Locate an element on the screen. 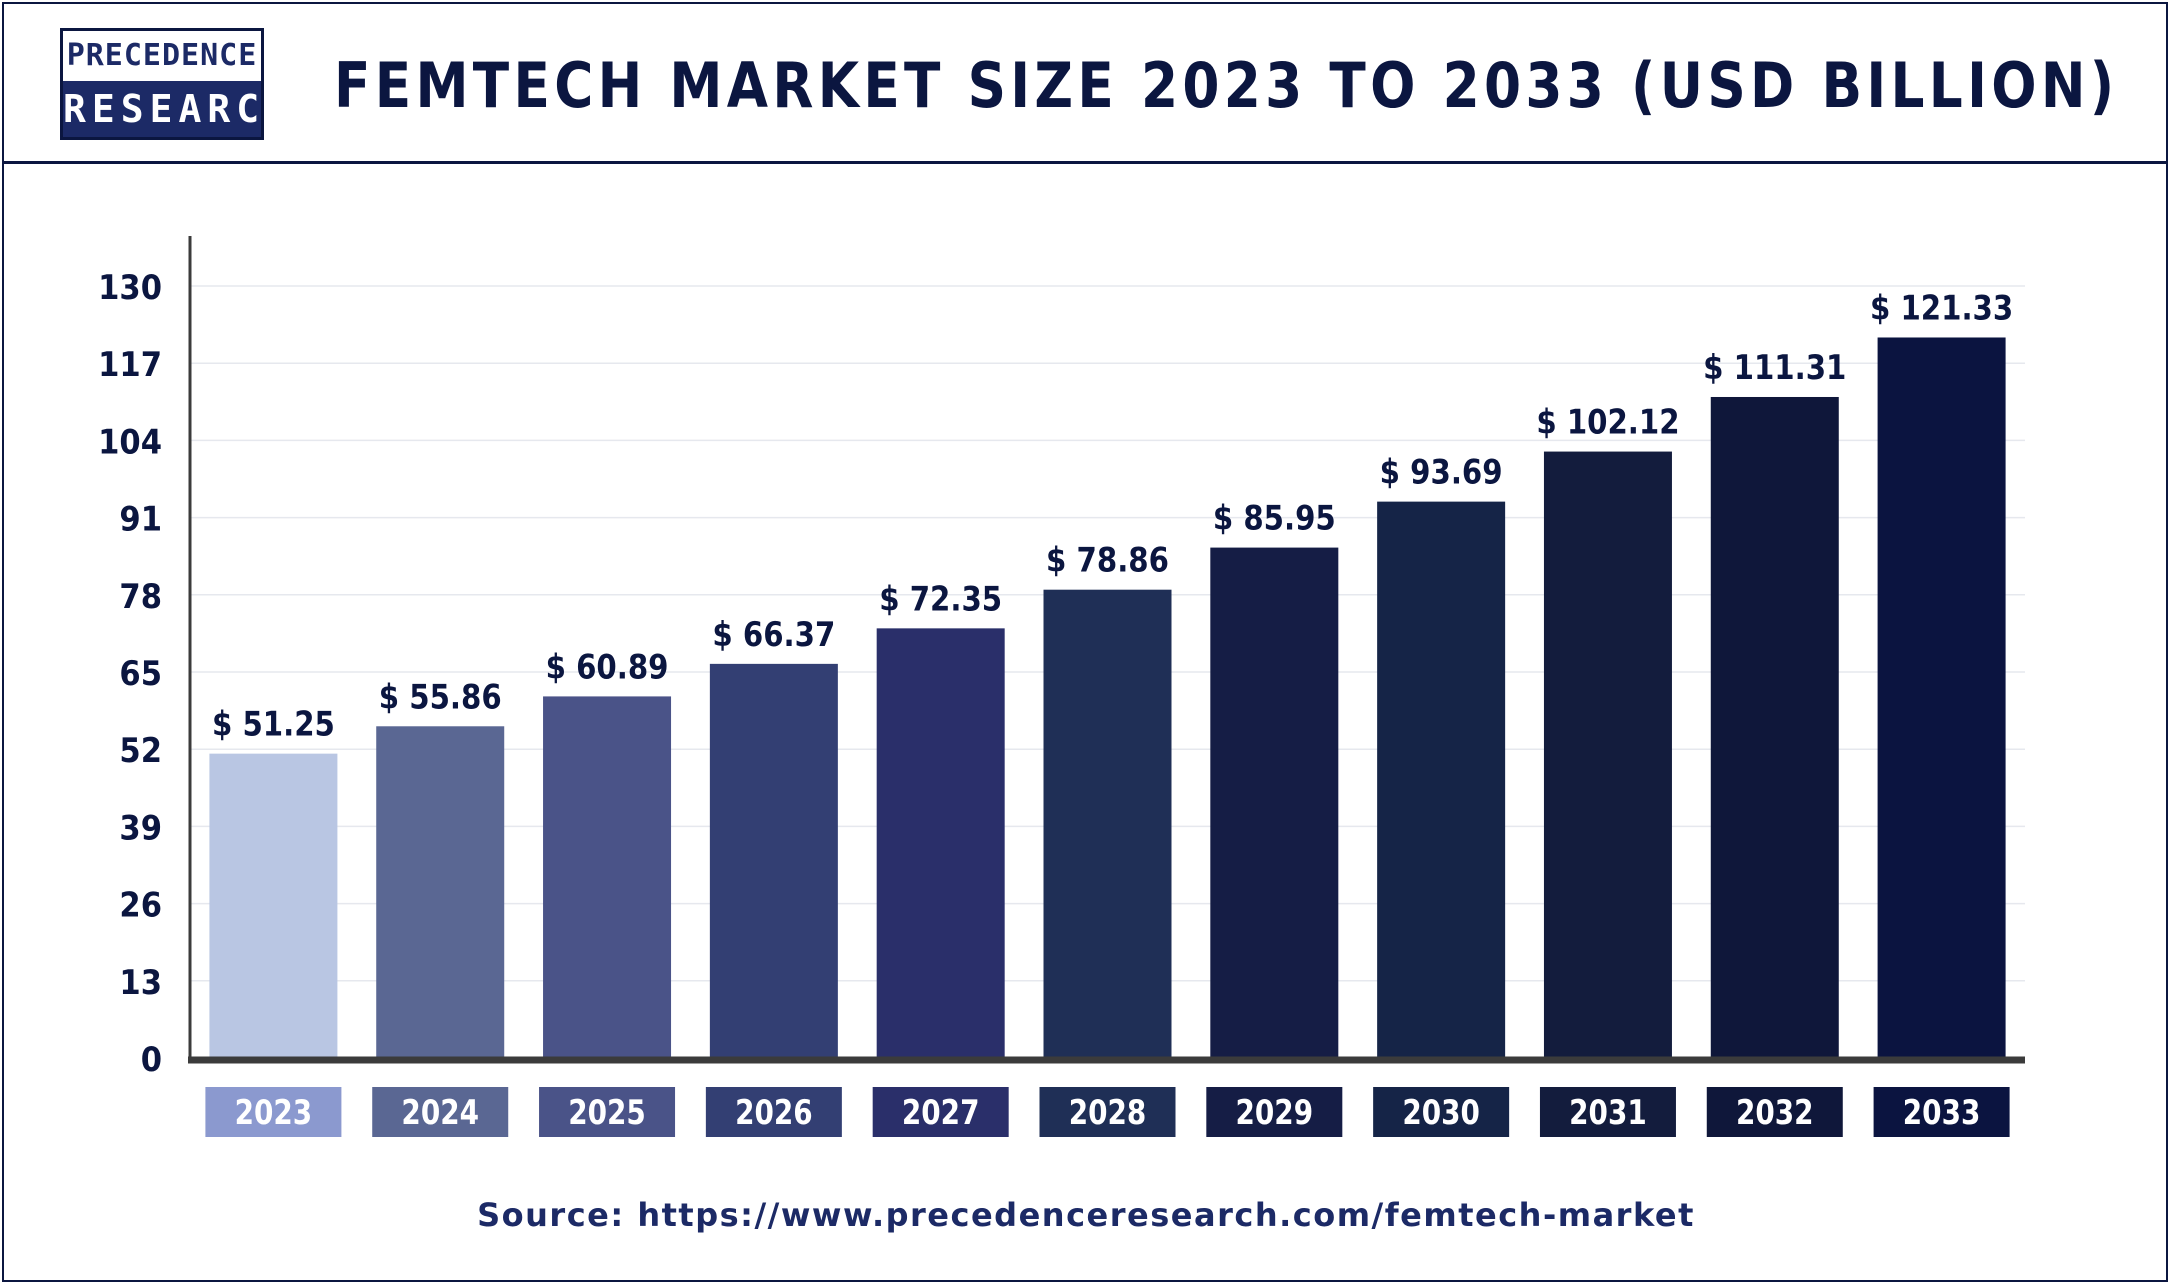 Image resolution: width=2172 pixels, height=1286 pixels. y-tick-label: 26 is located at coordinates (140, 906).